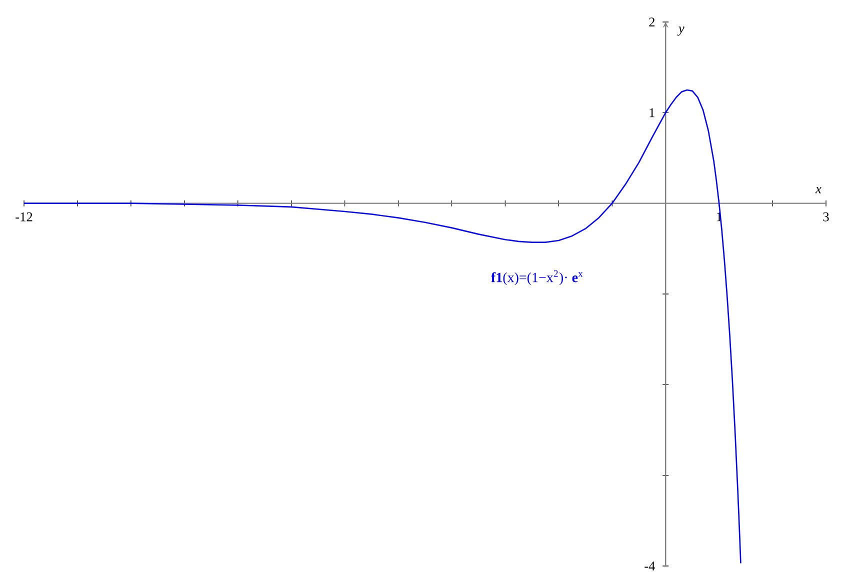 Image resolution: width=841 pixels, height=576 pixels. What do you see at coordinates (680, 31) in the screenshot?
I see `y-axis-title: y` at bounding box center [680, 31].